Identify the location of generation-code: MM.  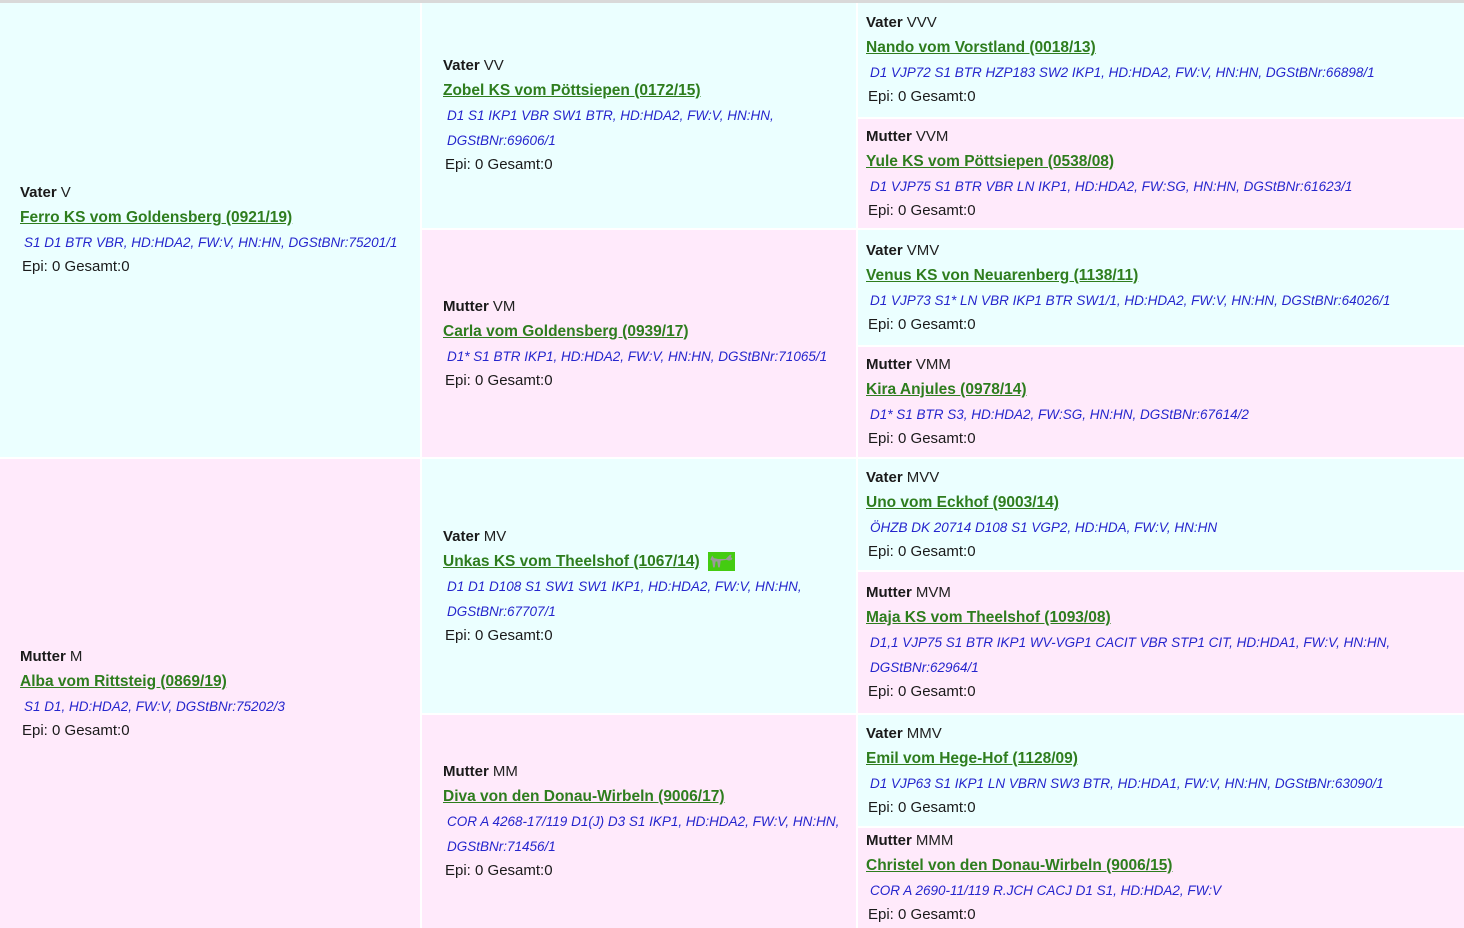
(505, 771).